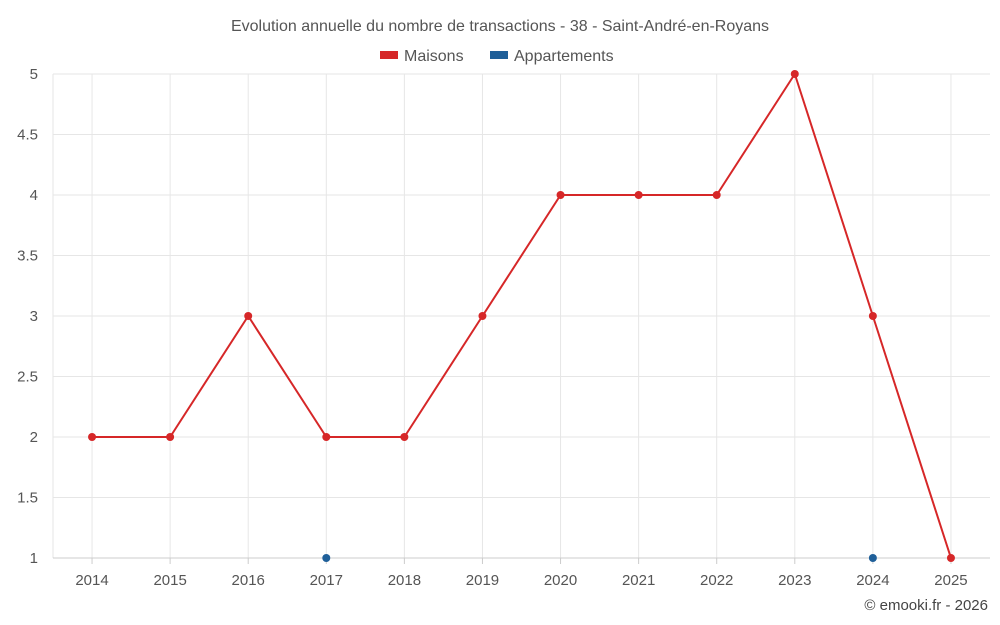 This screenshot has width=1000, height=625. What do you see at coordinates (27, 498) in the screenshot?
I see `y-tick-label: 1.5` at bounding box center [27, 498].